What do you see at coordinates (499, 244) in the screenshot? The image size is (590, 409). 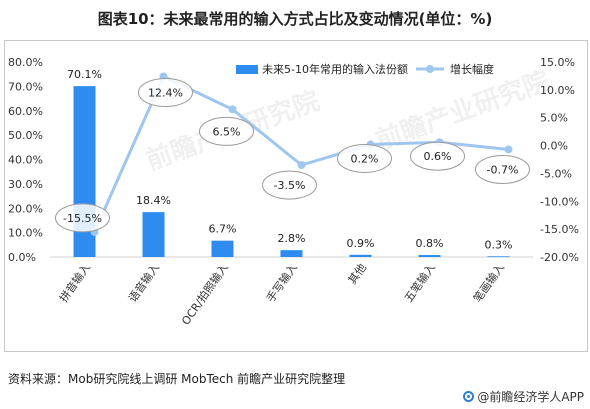 I see `bar-value-label: 0.3%` at bounding box center [499, 244].